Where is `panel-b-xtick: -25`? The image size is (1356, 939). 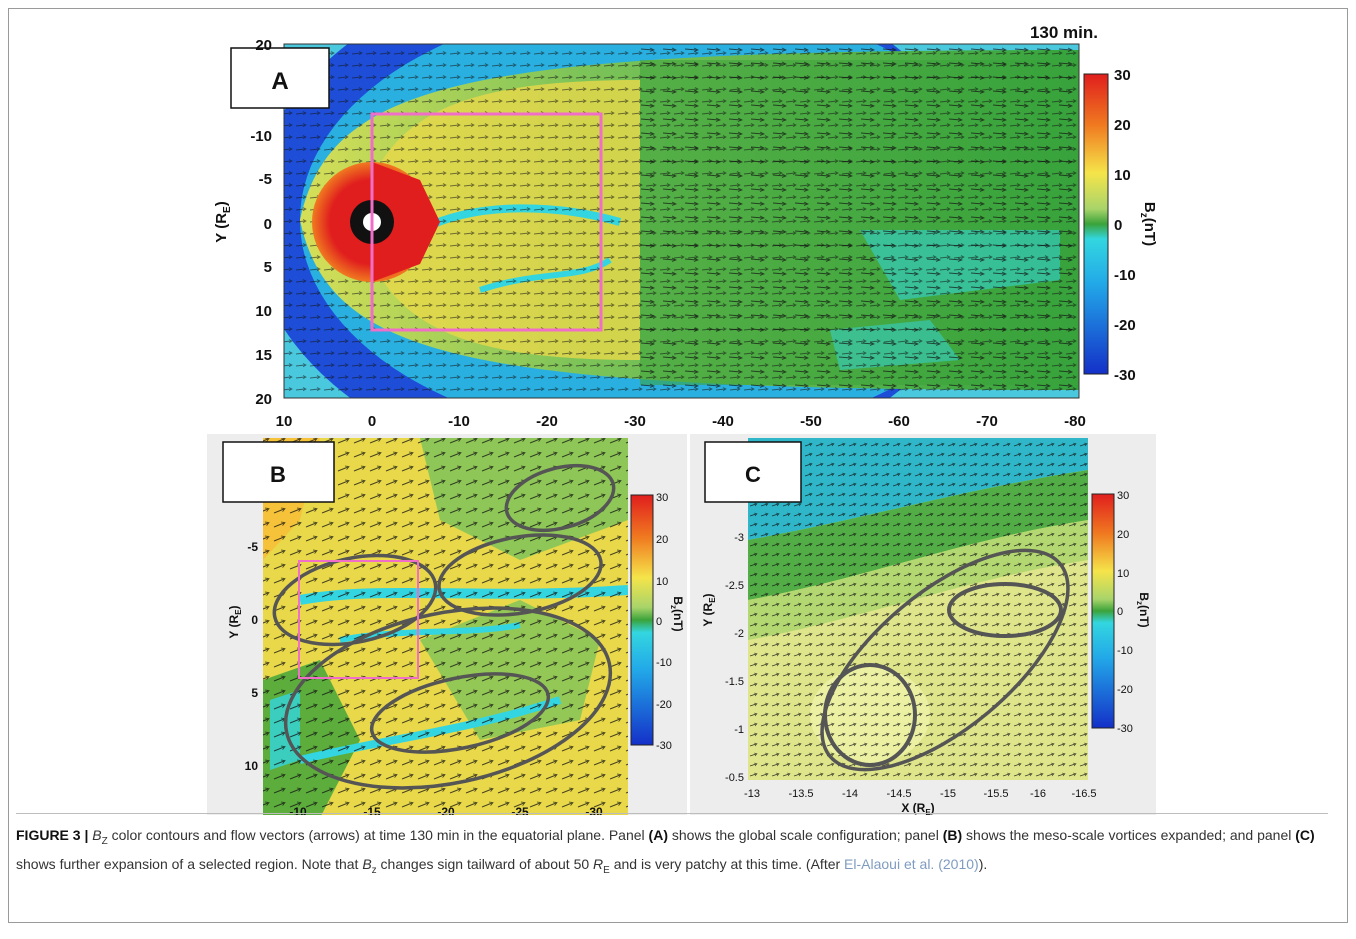
panel-b-xtick: -25 is located at coordinates (520, 810).